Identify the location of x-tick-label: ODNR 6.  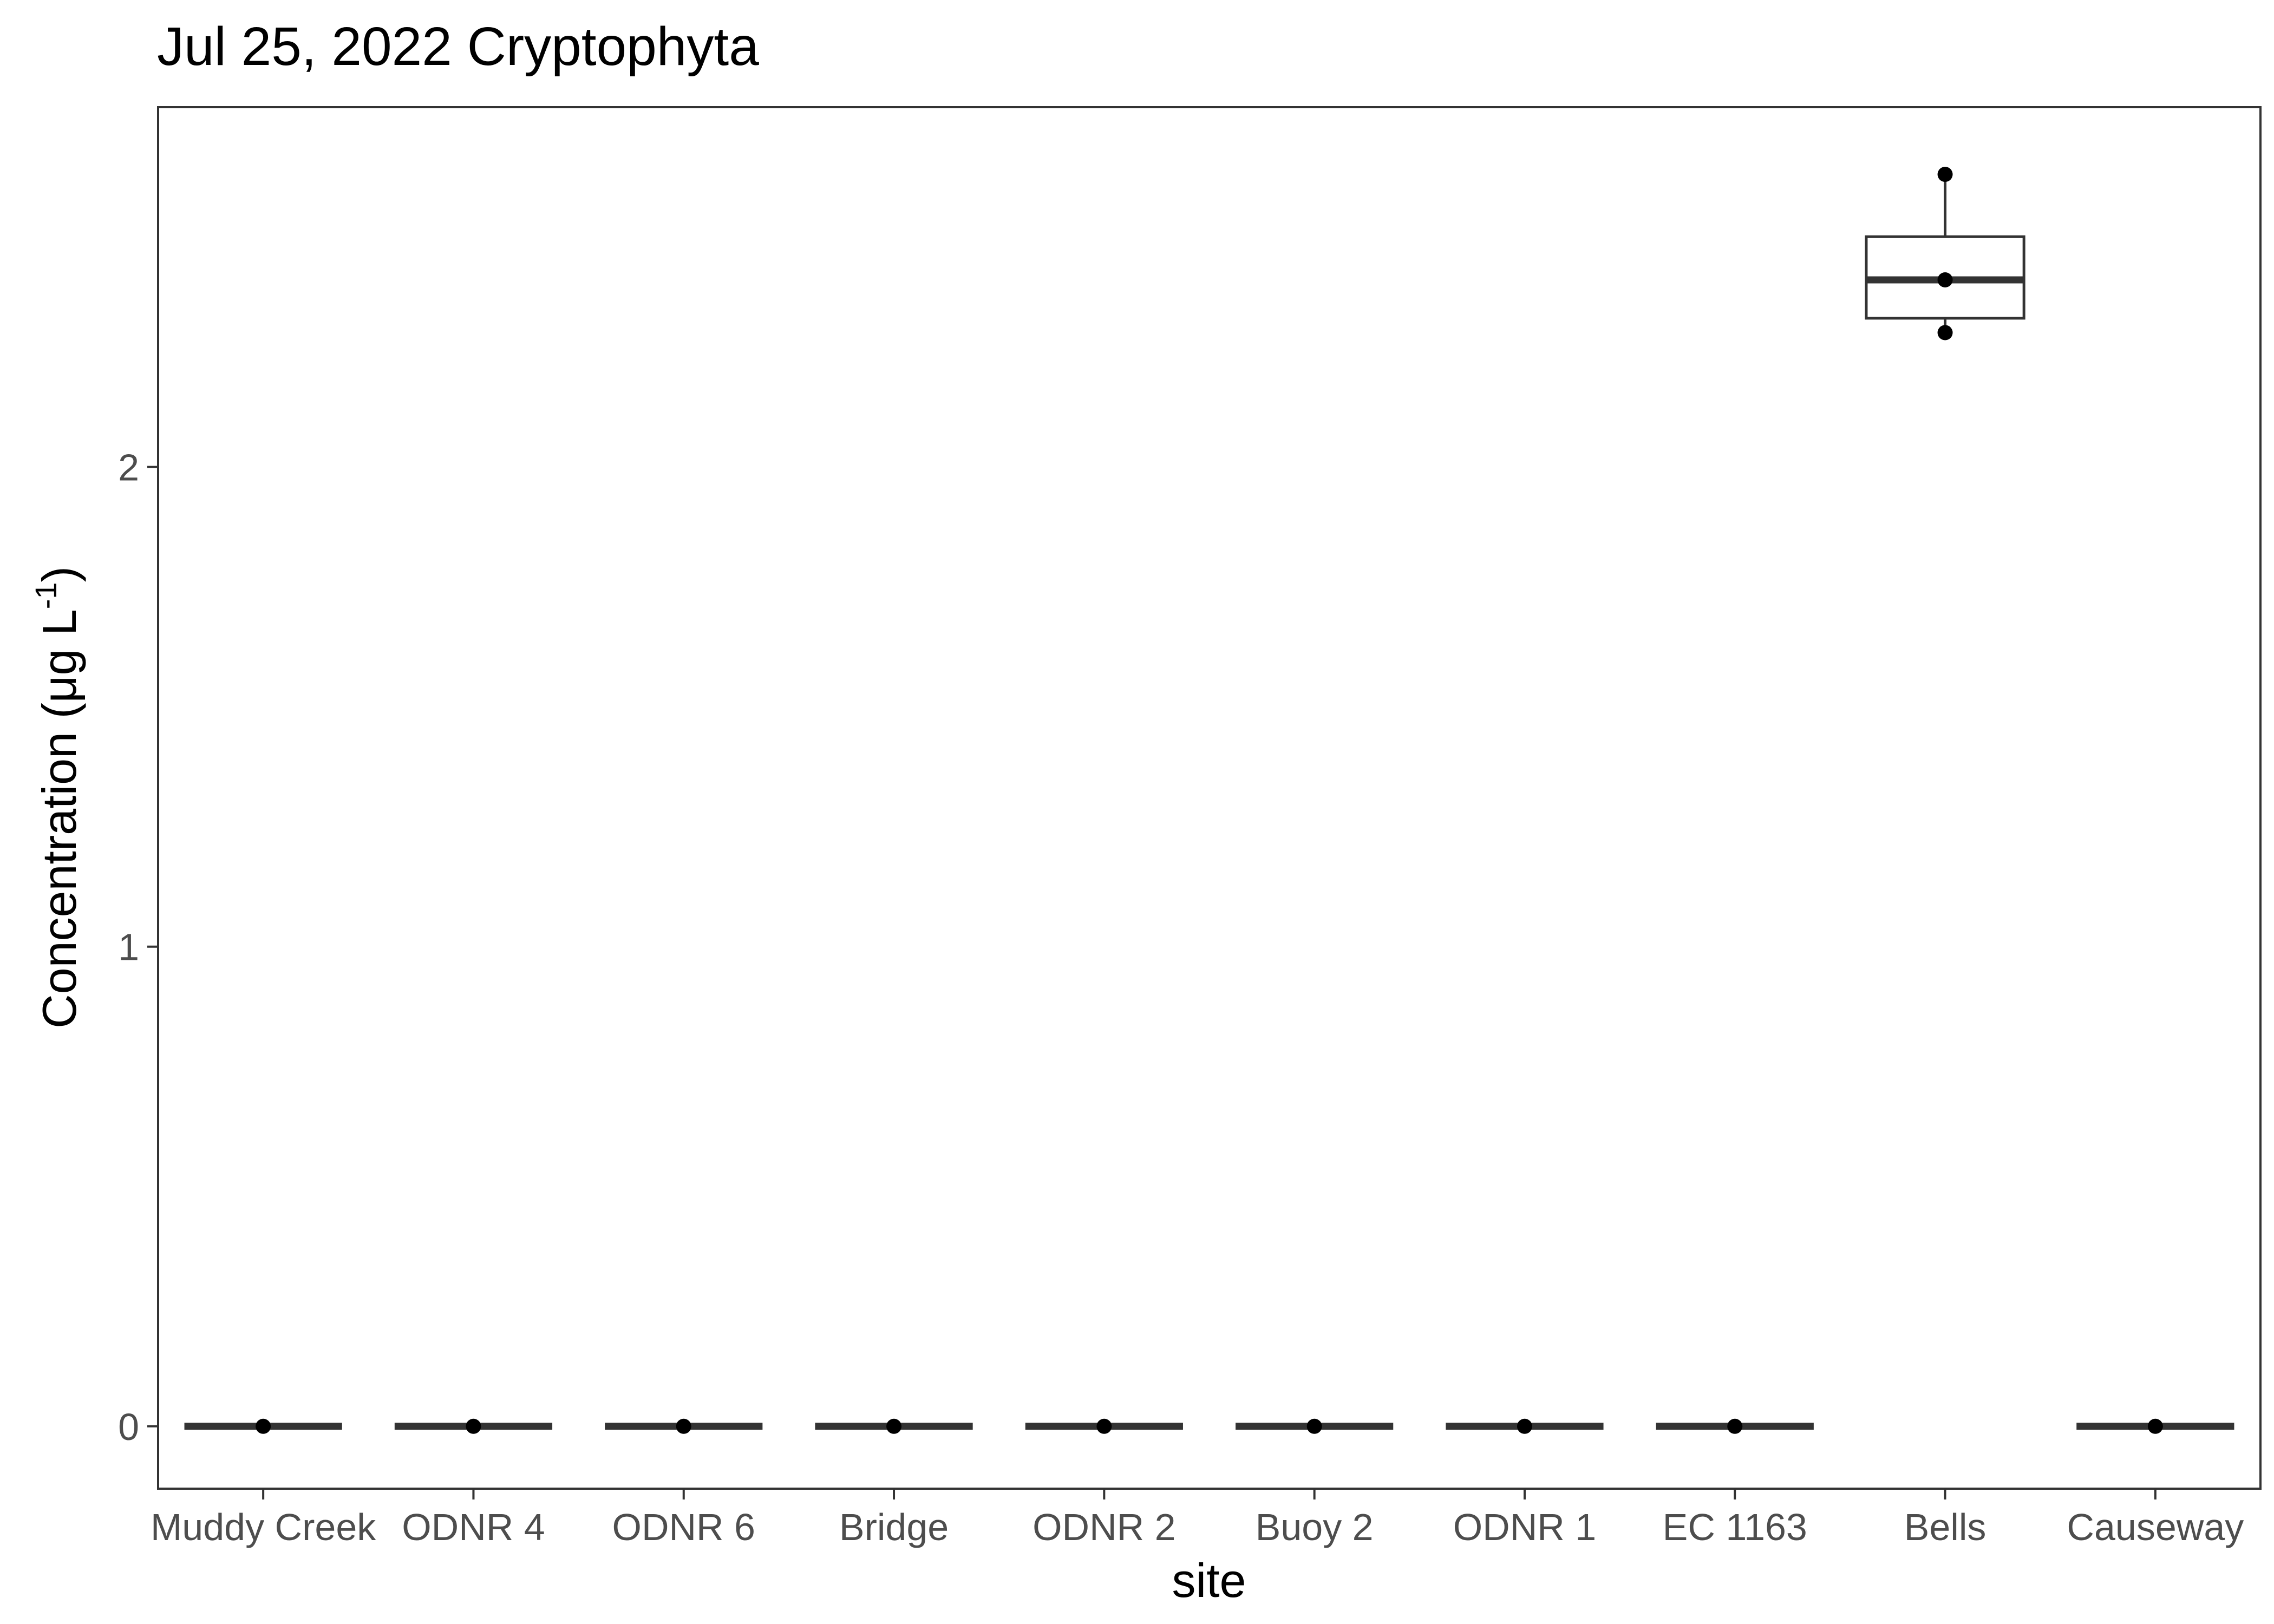
(683, 1527).